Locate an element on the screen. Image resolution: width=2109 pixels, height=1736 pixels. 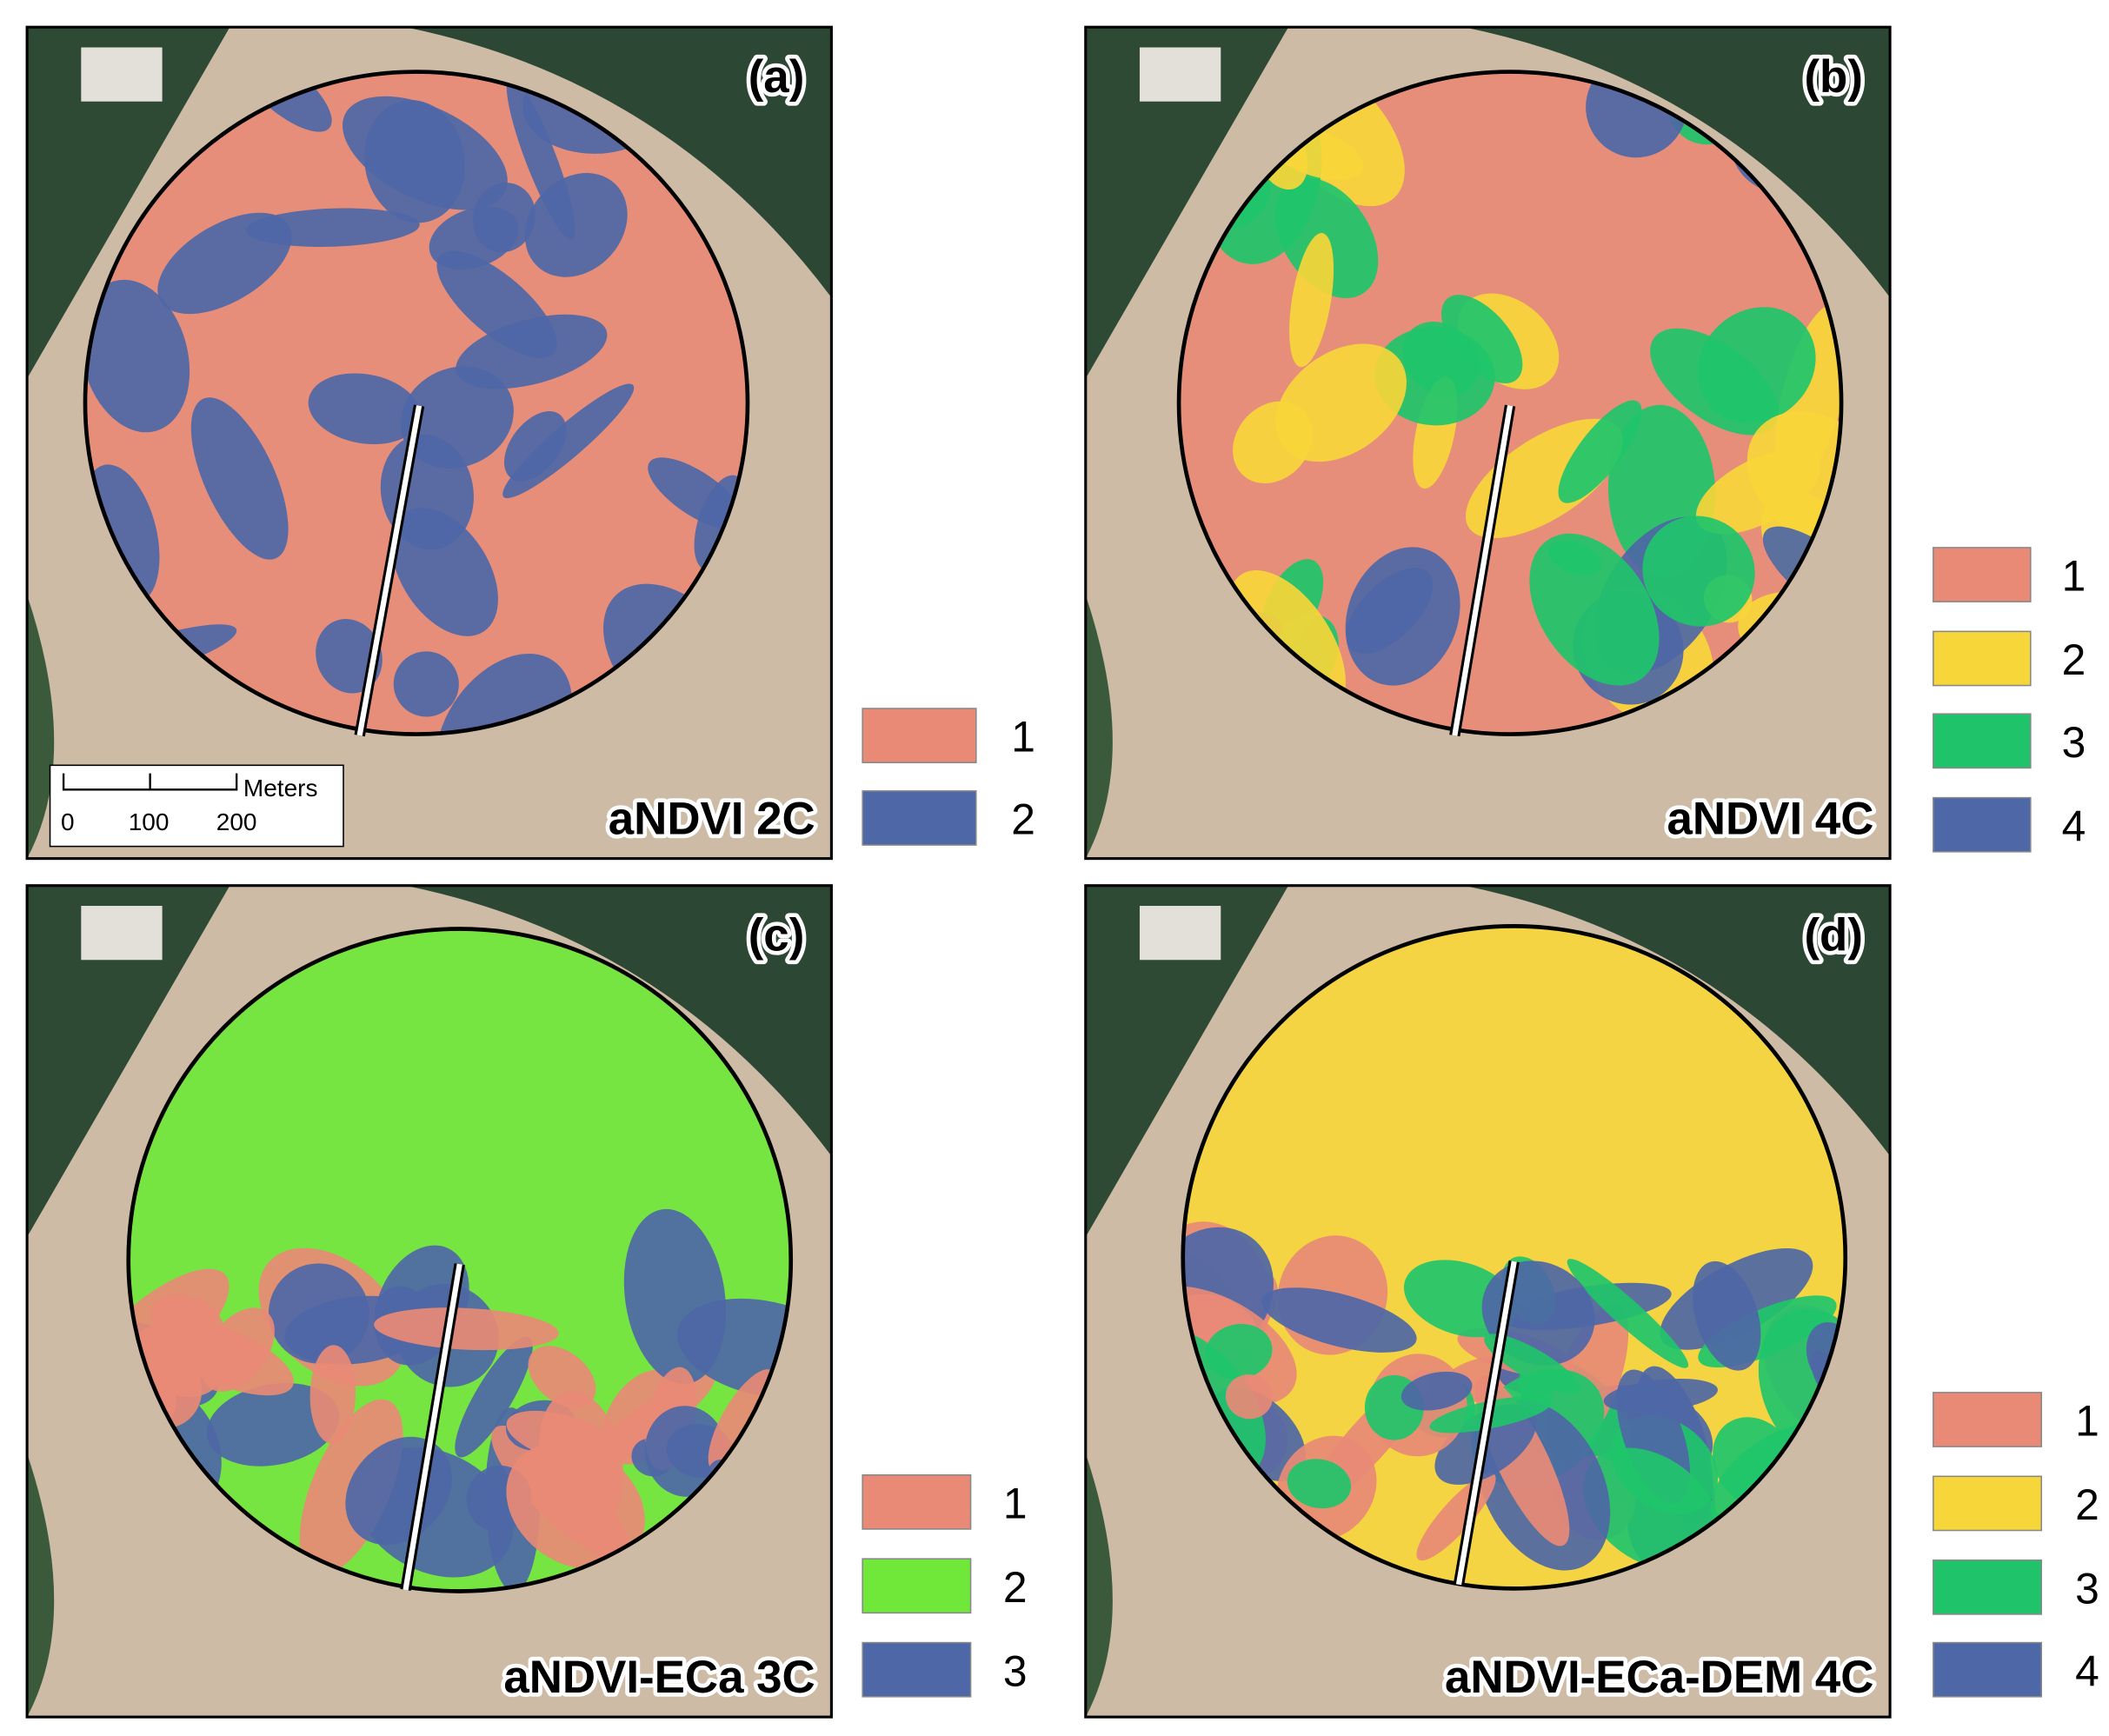
panel-title: aNDVI-ECa 3C is located at coordinates (659, 1677).